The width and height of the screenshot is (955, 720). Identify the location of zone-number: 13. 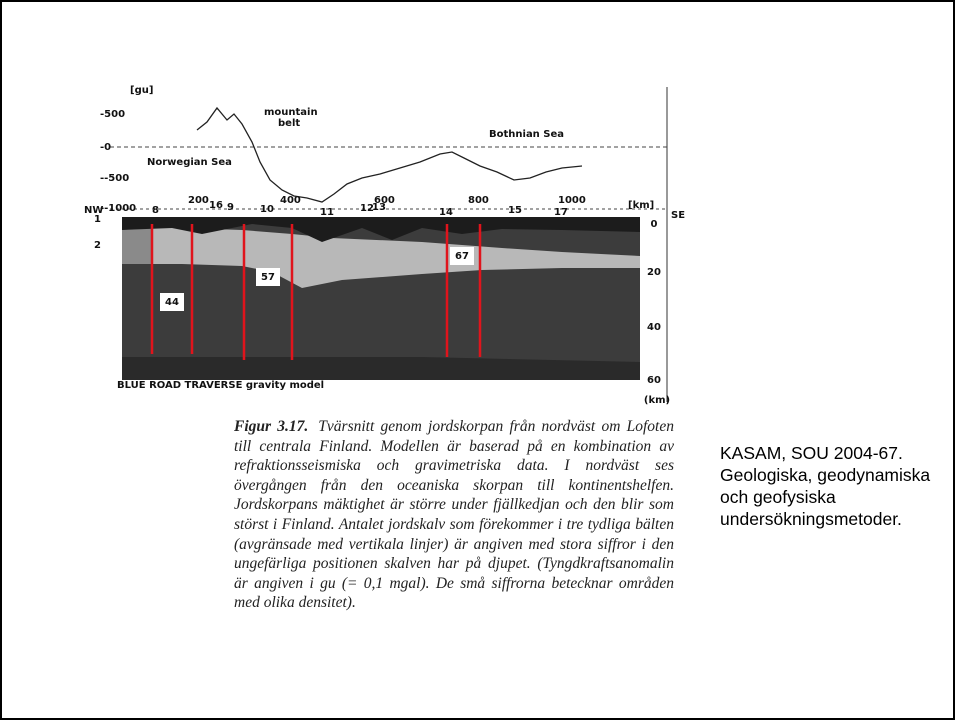
(379, 207).